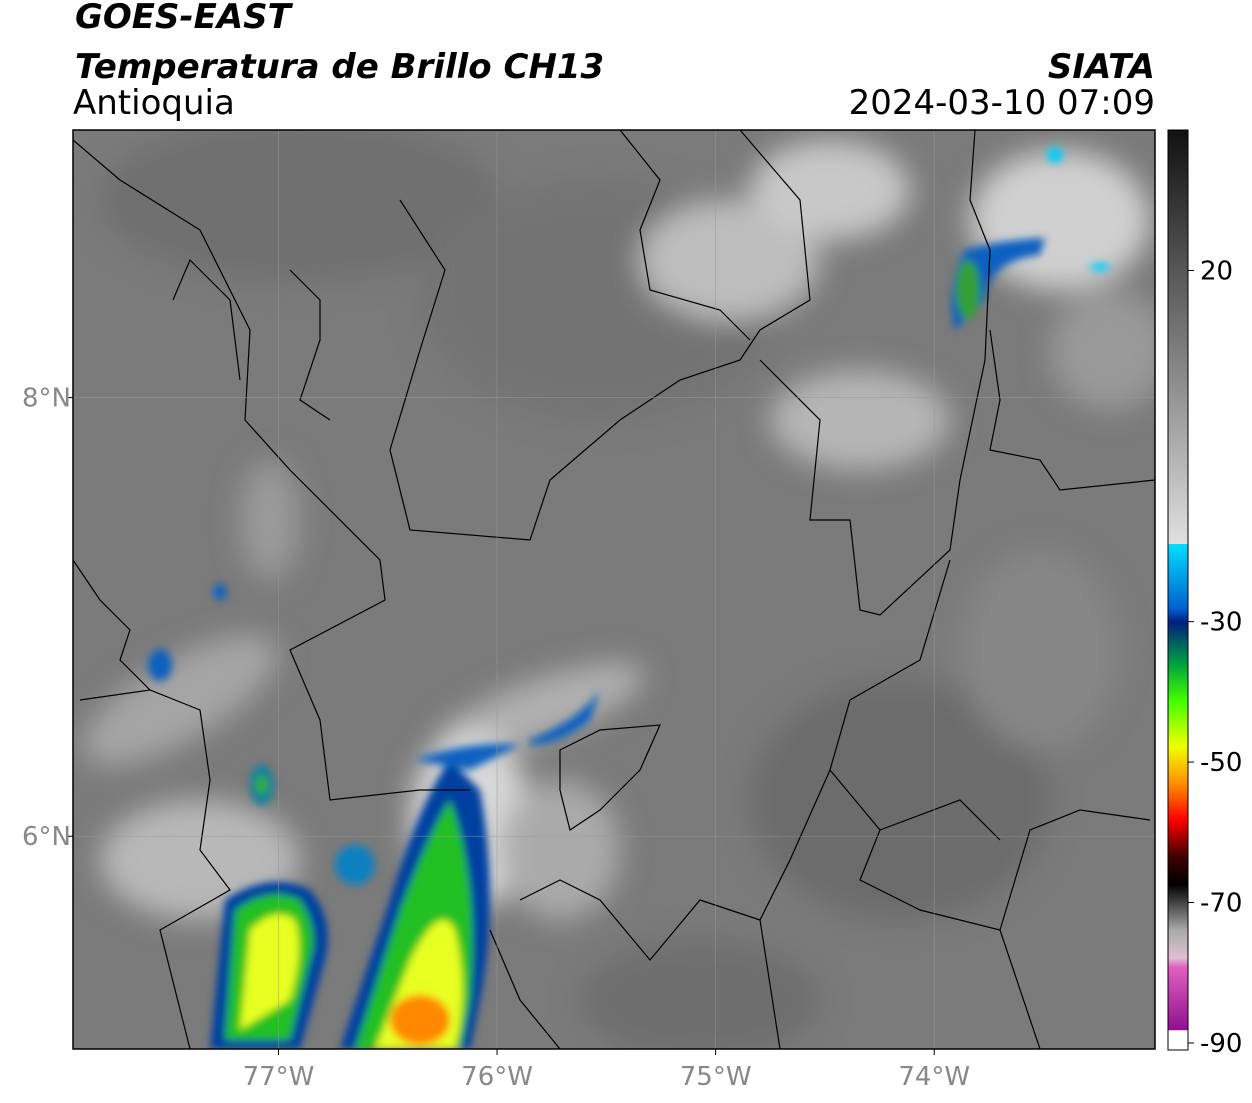 This screenshot has height=1103, width=1252. Describe the element at coordinates (1221, 623) in the screenshot. I see `colorbar-tick-label: -30` at that location.